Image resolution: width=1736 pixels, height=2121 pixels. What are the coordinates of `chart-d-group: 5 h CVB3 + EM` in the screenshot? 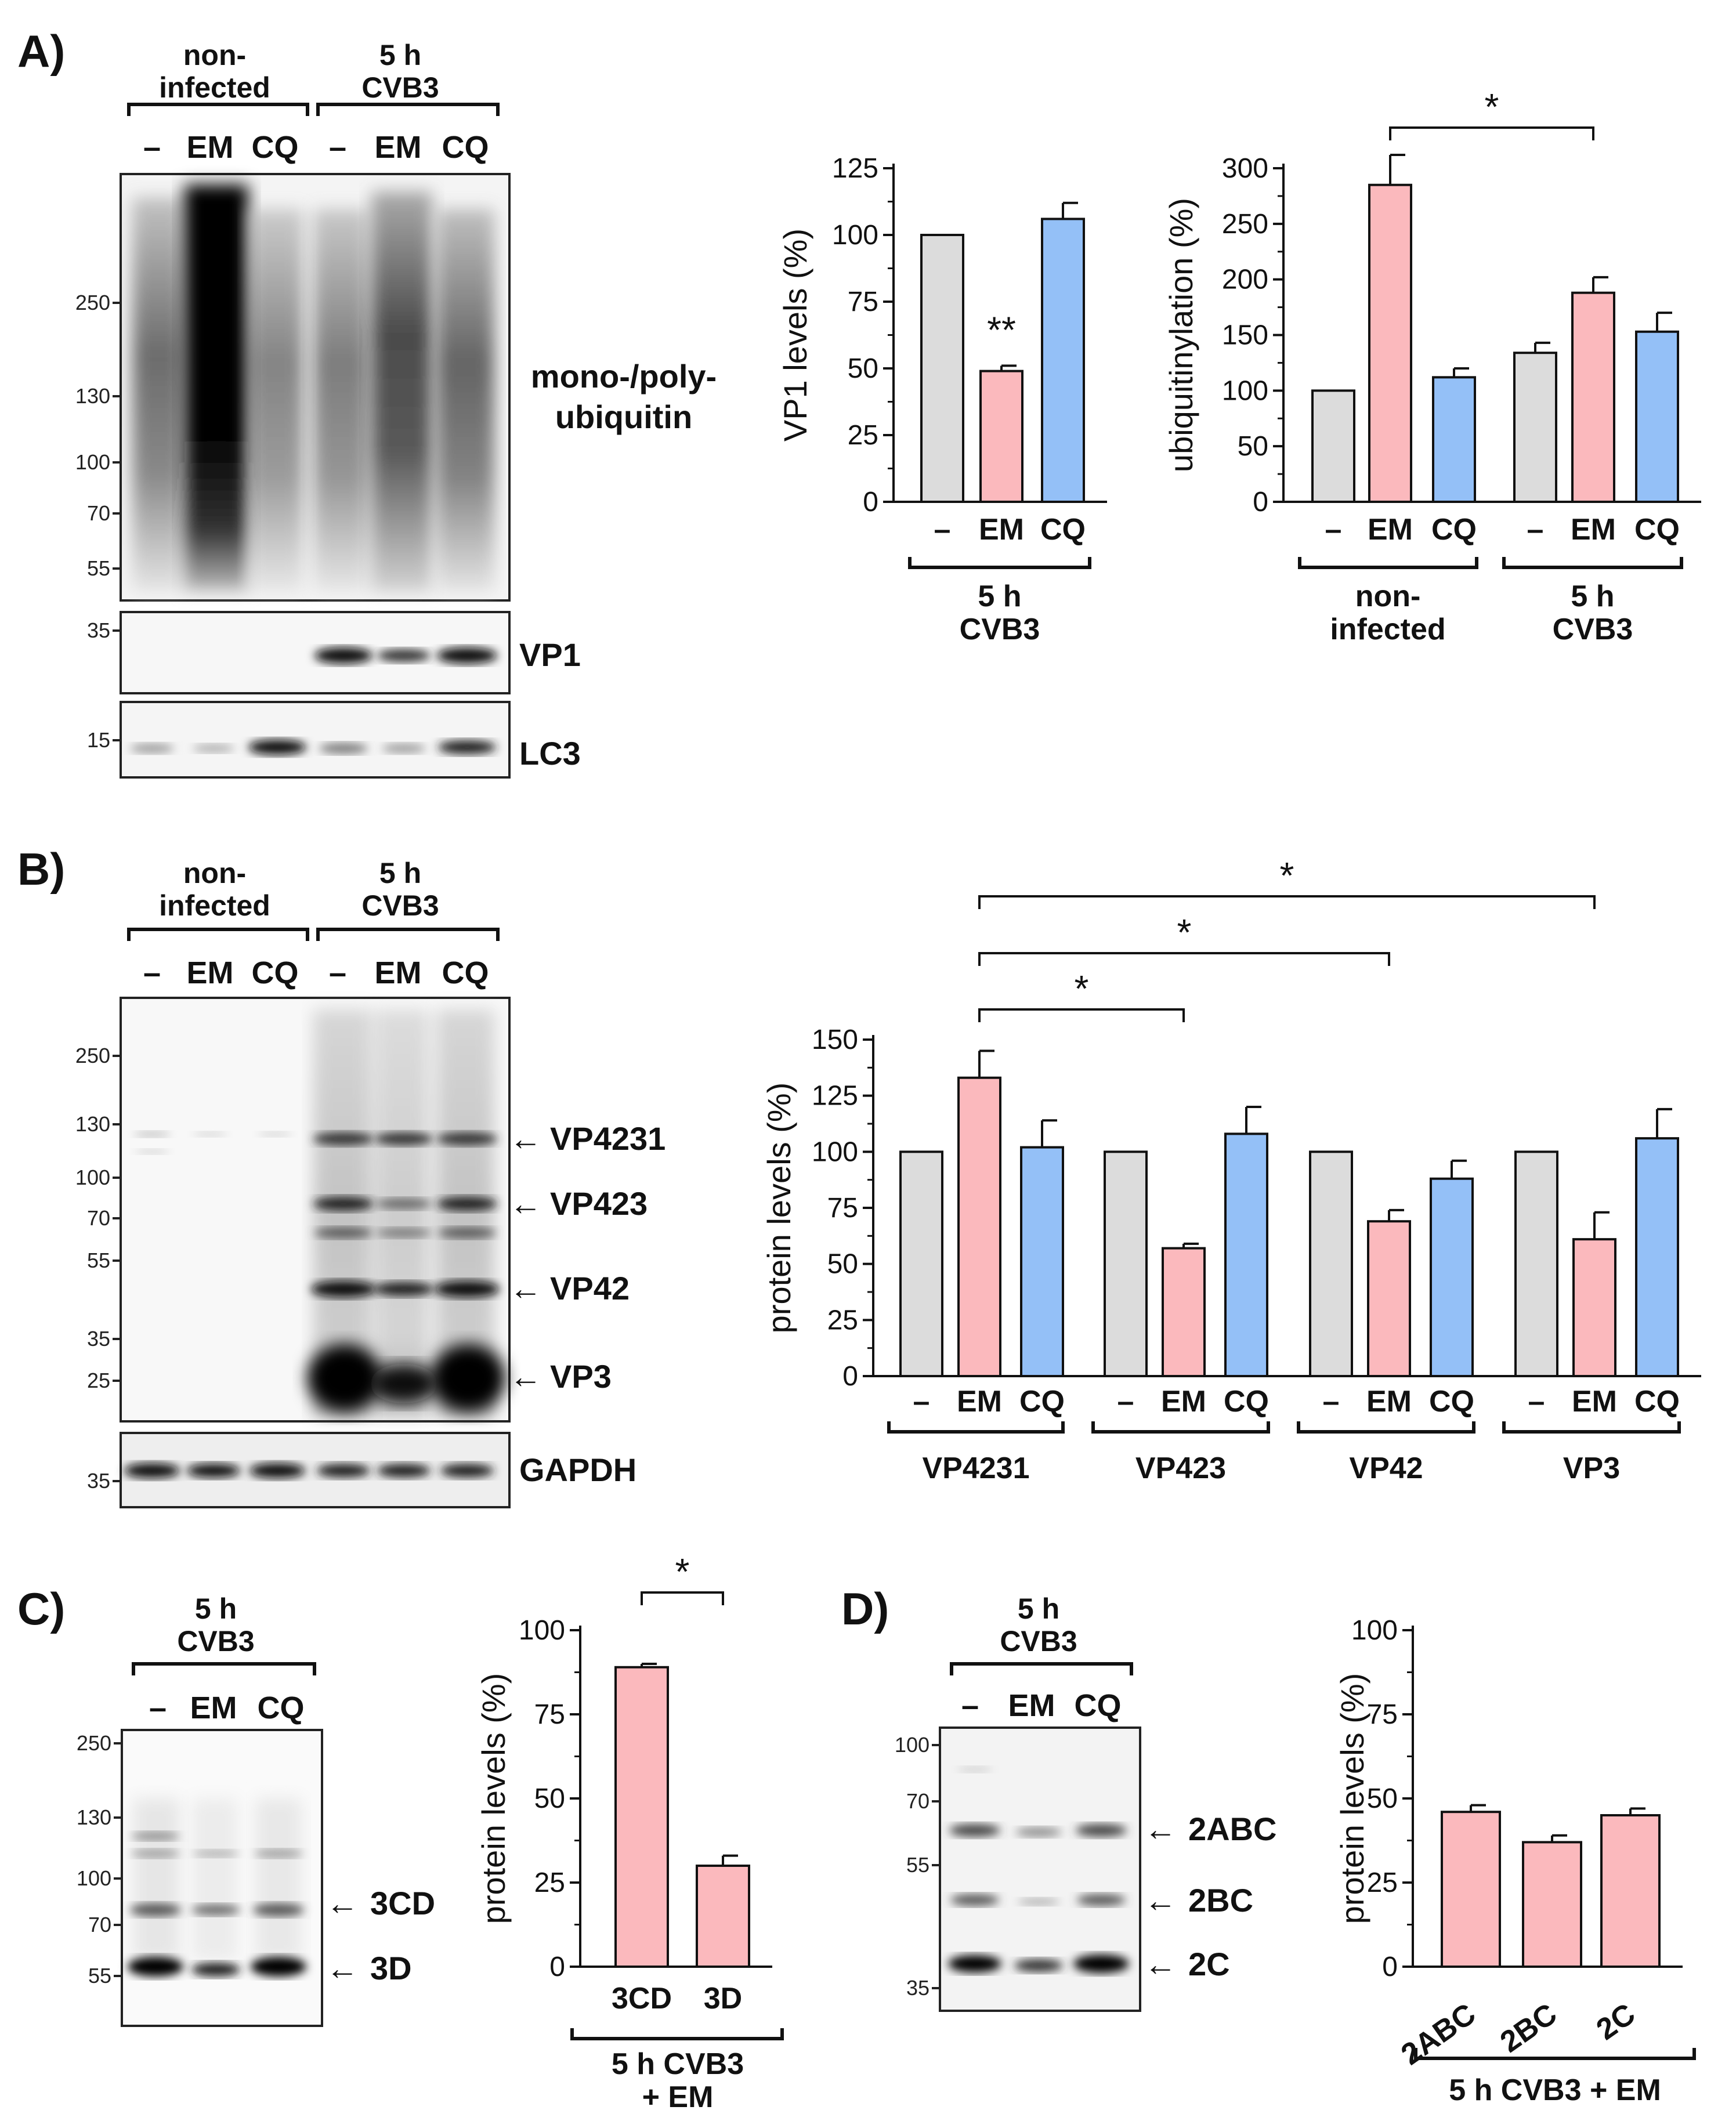 It's located at (1555, 2077).